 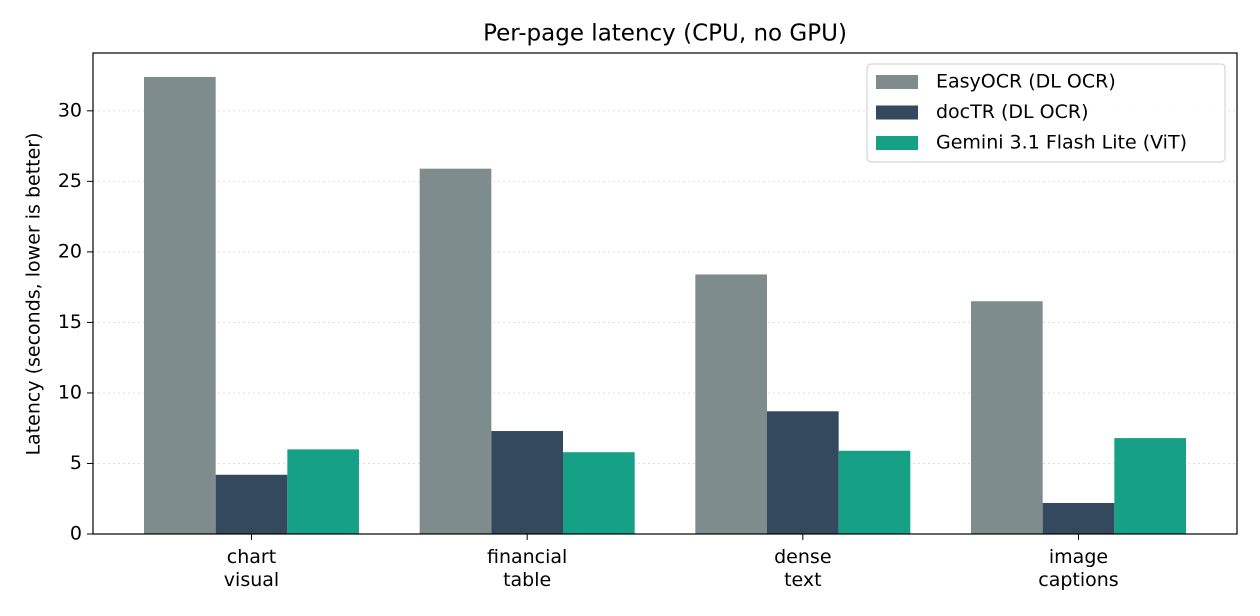 I want to click on legend-box, so click(x=1046, y=113).